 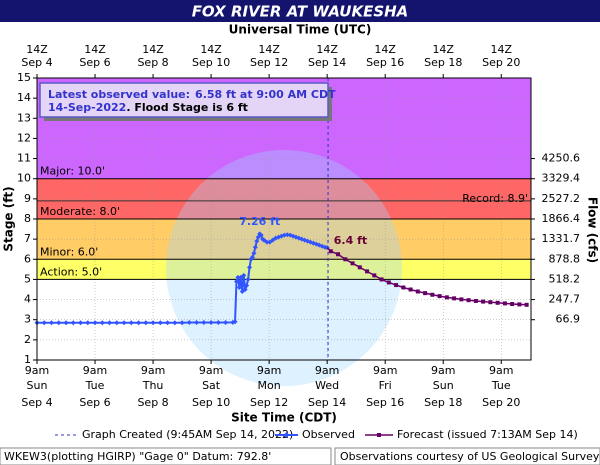 What do you see at coordinates (24, 158) in the screenshot?
I see `y-tick-label: 11` at bounding box center [24, 158].